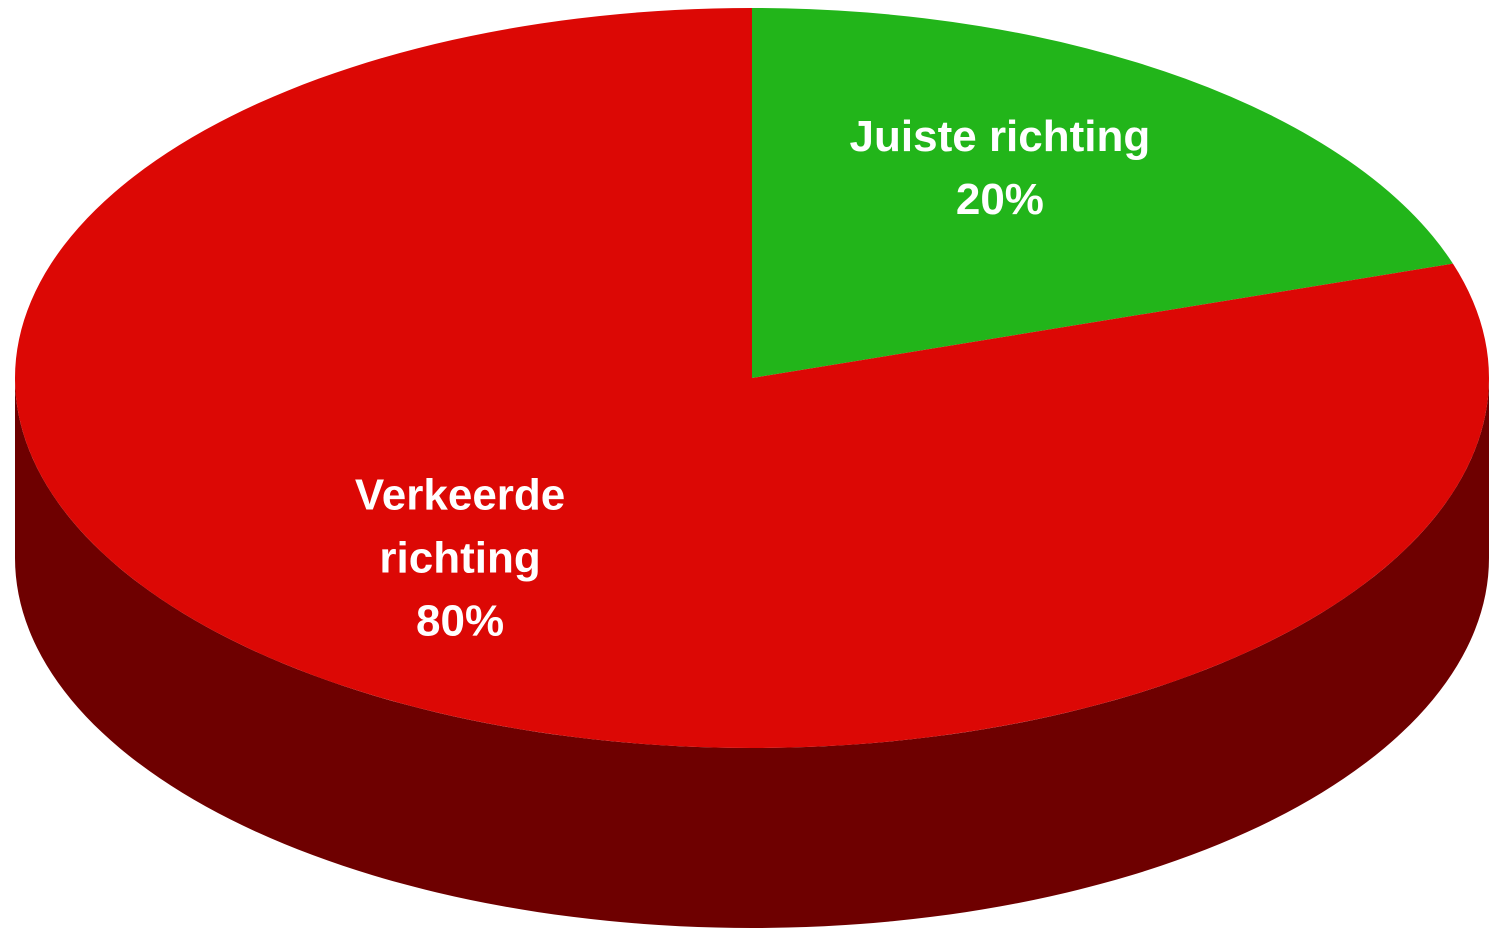 The width and height of the screenshot is (1489, 929). Describe the element at coordinates (460, 526) in the screenshot. I see `category-label: Verkeerde richting` at that location.